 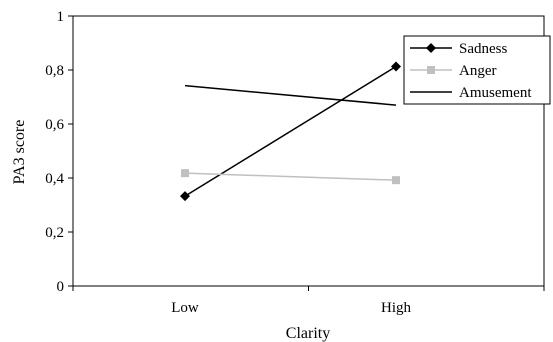 What do you see at coordinates (483, 49) in the screenshot?
I see `legend-label-sadness: Sadness` at bounding box center [483, 49].